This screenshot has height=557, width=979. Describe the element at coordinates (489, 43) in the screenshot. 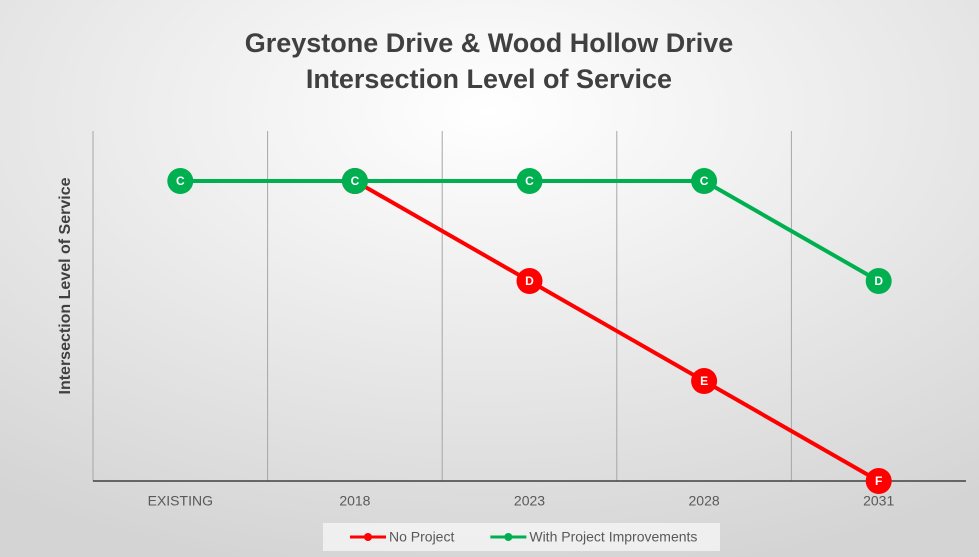

I see `chart-title: Greystone Drive & Wood Hollow Drive` at that location.